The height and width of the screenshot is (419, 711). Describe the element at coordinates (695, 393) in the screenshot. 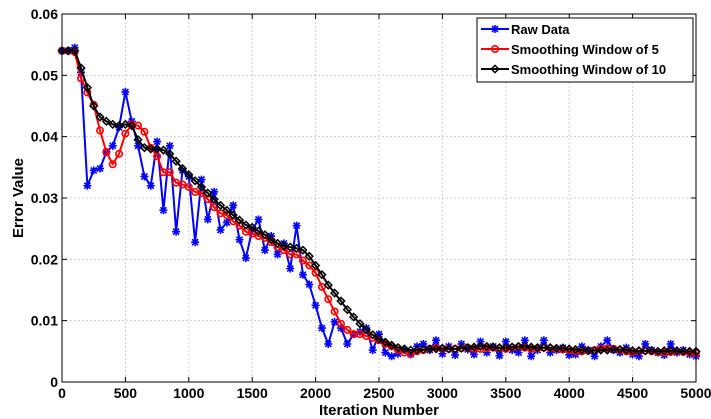

I see `x-tick-label: 5000` at that location.